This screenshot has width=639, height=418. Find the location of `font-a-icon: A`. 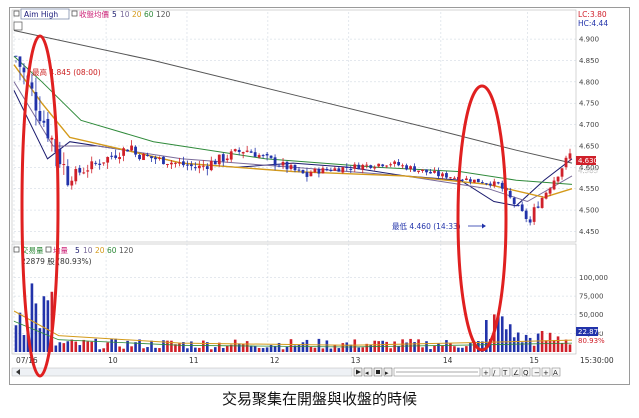

font-a-icon: A is located at coordinates (555, 373).